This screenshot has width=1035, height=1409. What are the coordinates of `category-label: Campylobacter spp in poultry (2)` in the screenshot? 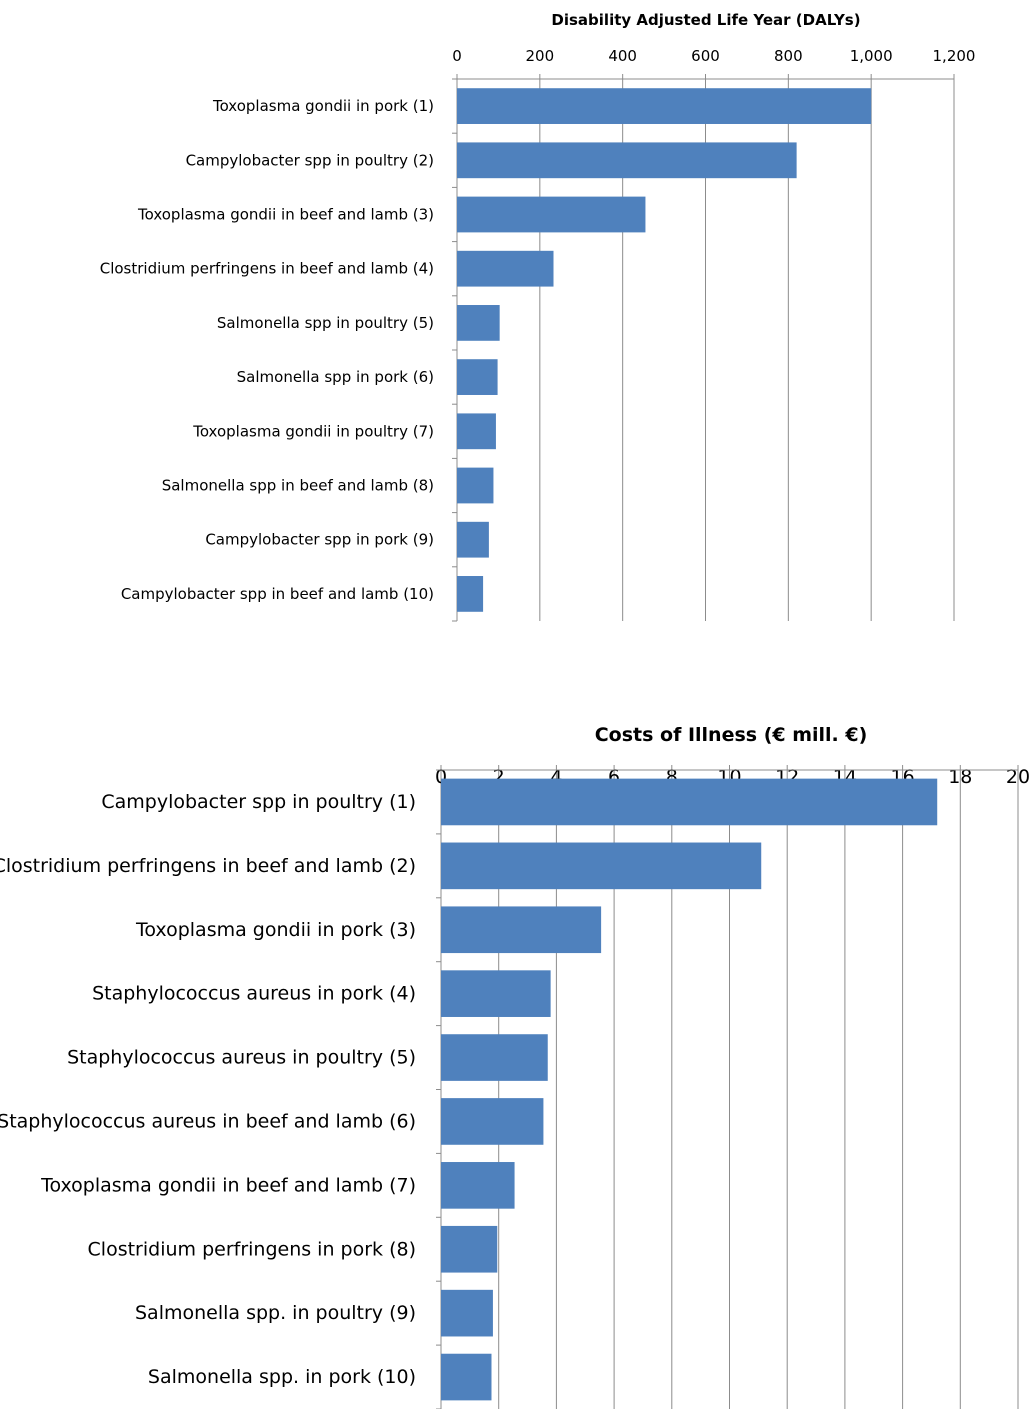 It's located at (310, 160).